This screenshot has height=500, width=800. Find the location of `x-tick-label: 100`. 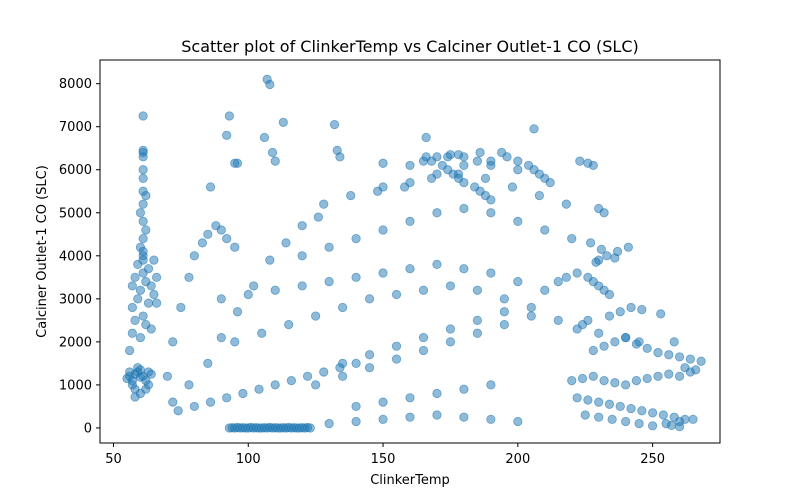

x-tick-label: 100 is located at coordinates (248, 459).